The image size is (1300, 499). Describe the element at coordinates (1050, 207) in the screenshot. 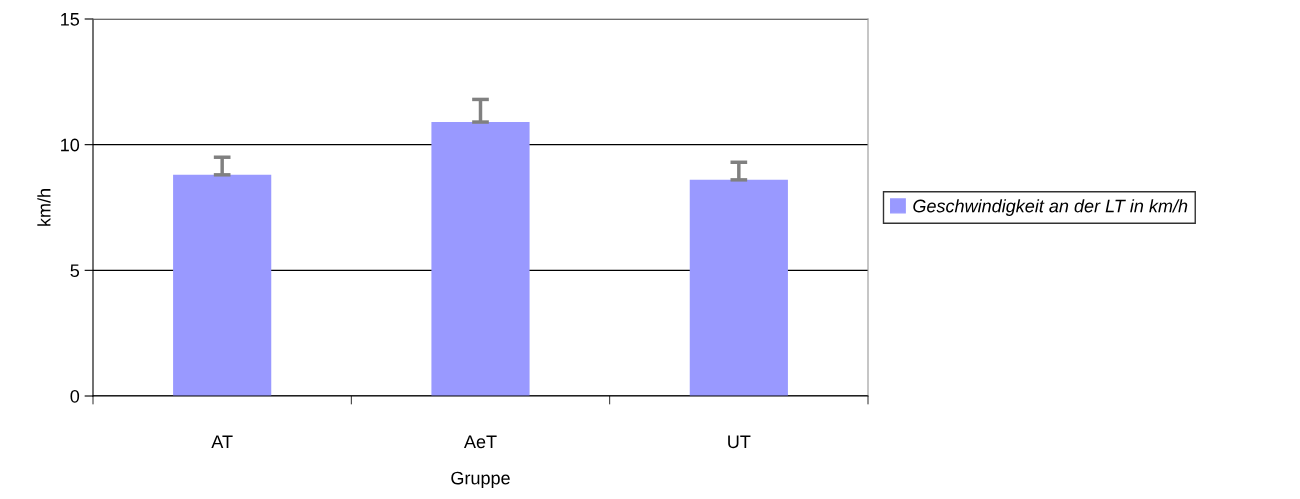

I see `legend-label: Geschwindigkeit an der LT in km/h` at that location.